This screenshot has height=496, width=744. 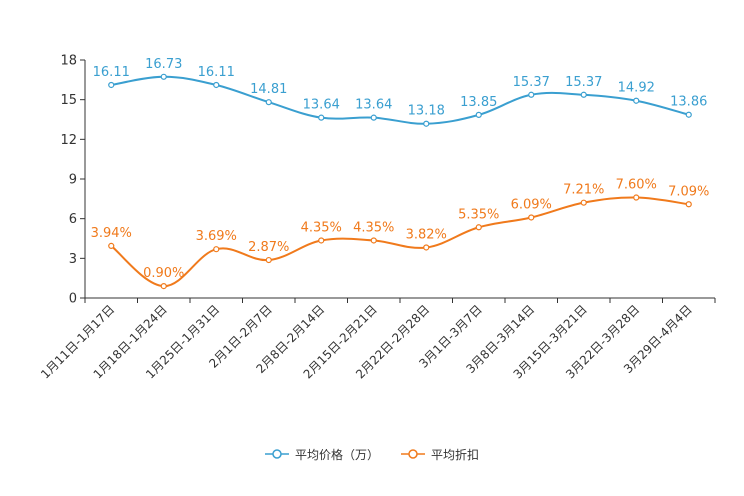 I want to click on data-label: 16.73, so click(x=163, y=64).